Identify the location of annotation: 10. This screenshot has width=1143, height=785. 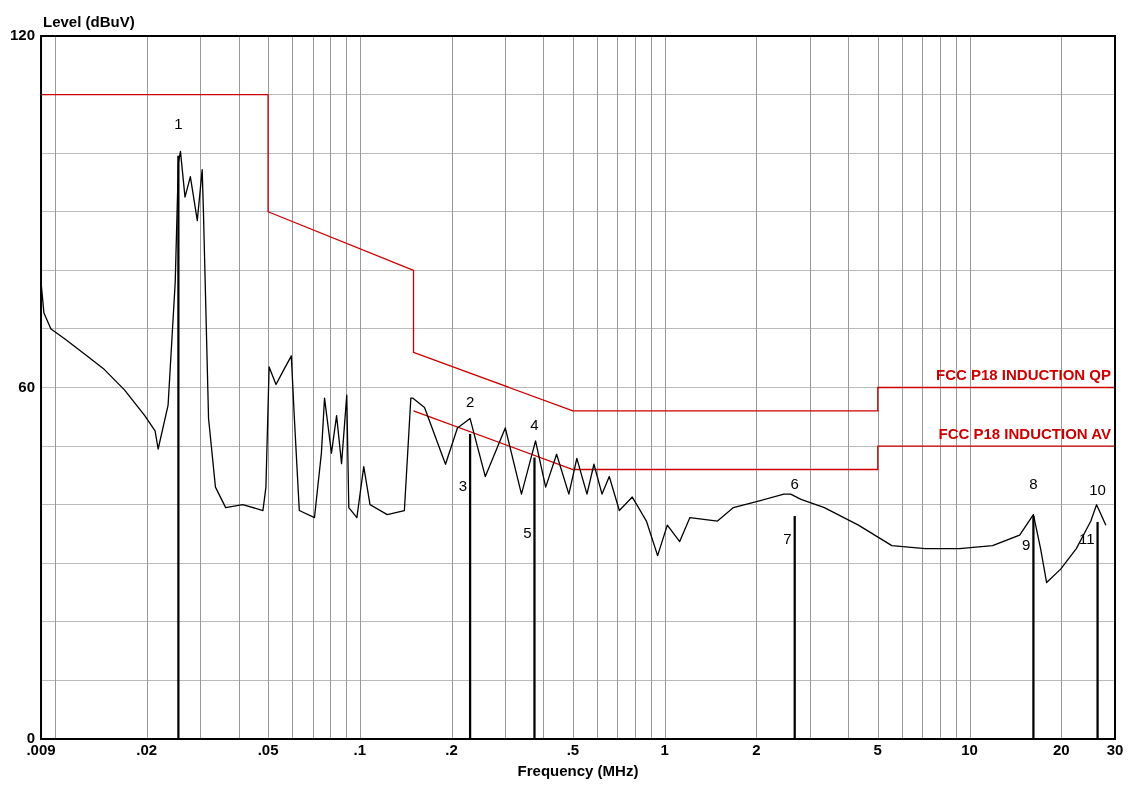
(1097, 489).